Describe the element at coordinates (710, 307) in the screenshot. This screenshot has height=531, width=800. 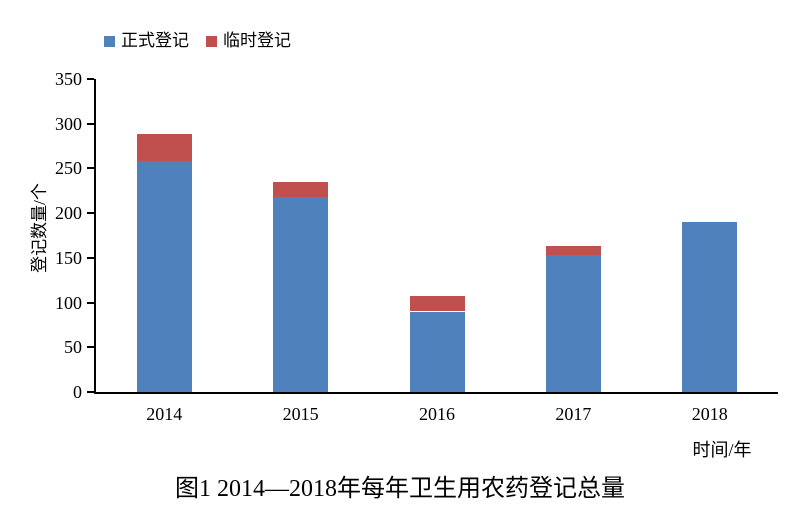
I see `bar-2018-formal` at that location.